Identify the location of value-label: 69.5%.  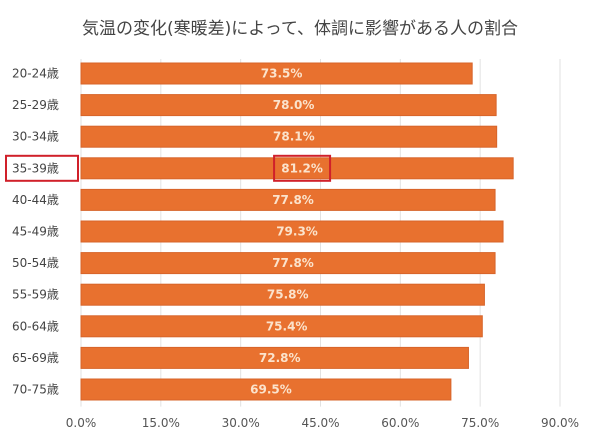
(271, 390).